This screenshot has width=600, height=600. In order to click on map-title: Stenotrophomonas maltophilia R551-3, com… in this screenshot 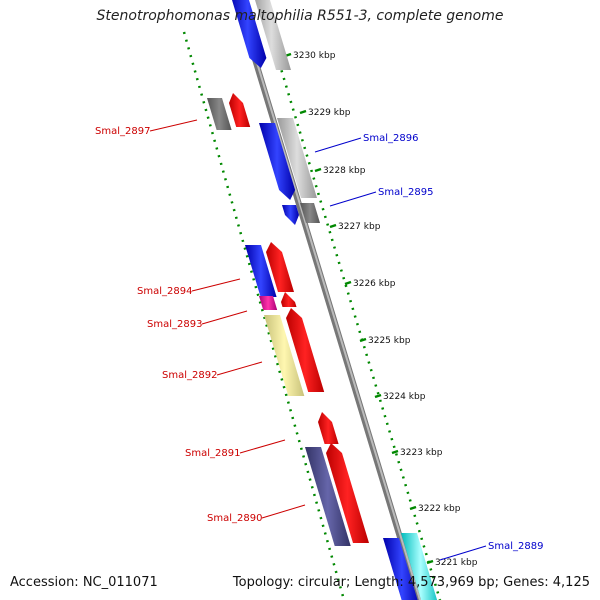, I will do `click(300, 16)`.